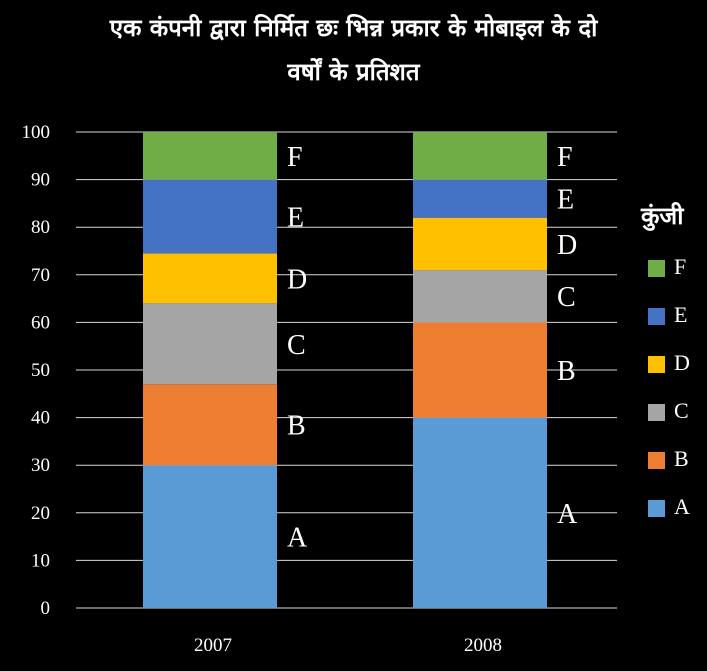 The height and width of the screenshot is (671, 707). Describe the element at coordinates (480, 244) in the screenshot. I see `bar-segment-d-2008` at that location.